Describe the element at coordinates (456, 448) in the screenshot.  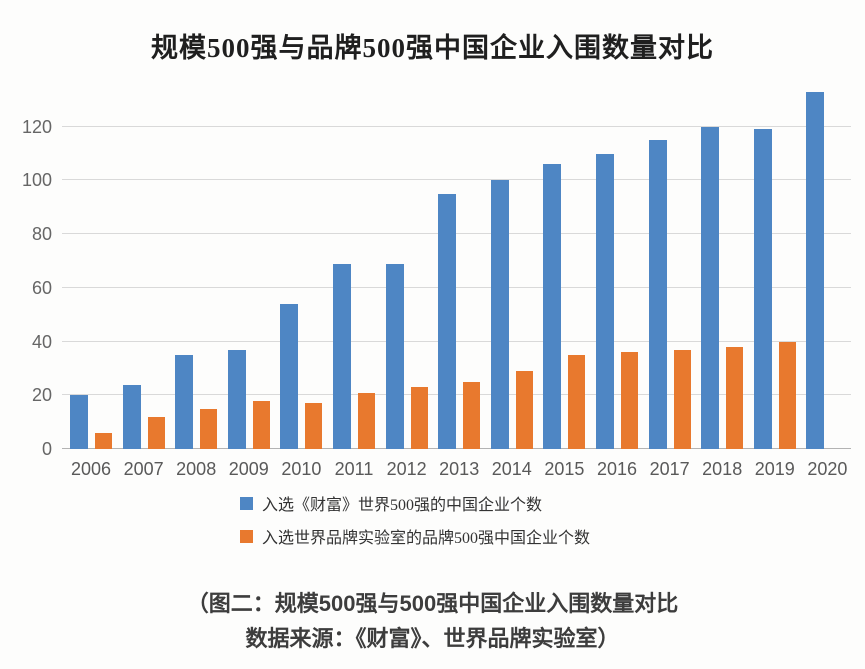
I see `x-axis-baseline` at that location.